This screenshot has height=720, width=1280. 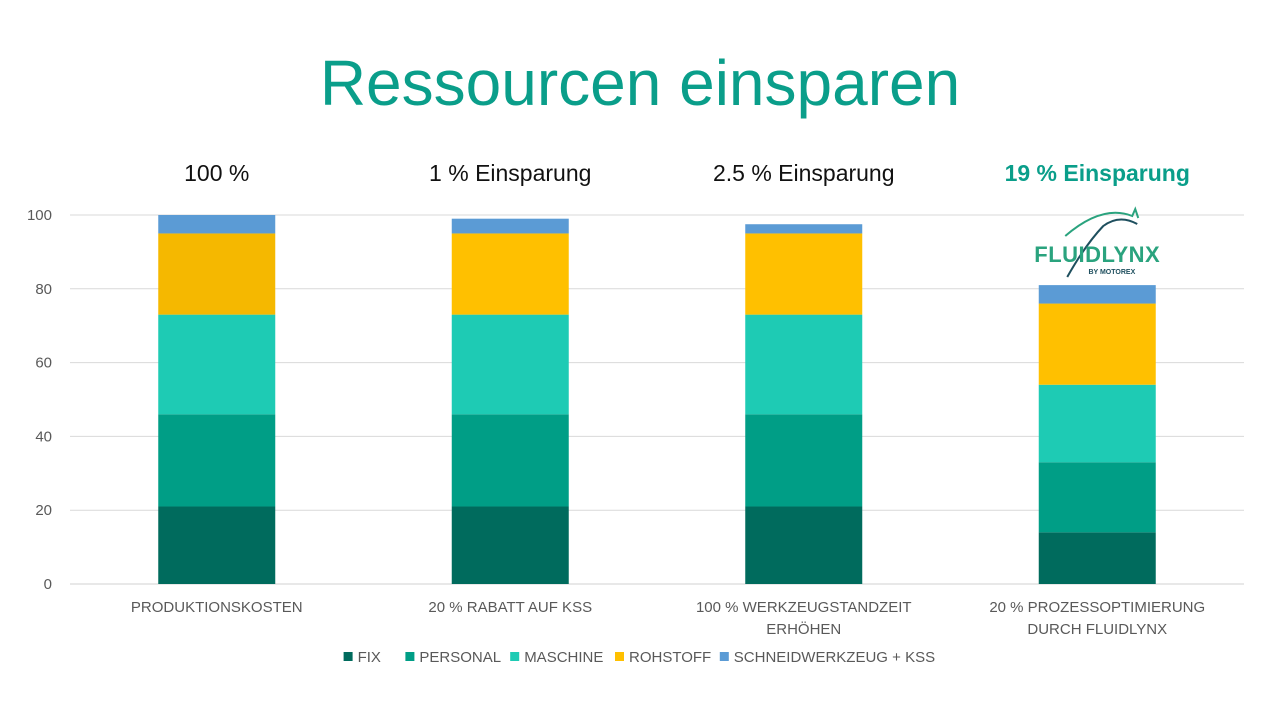 I want to click on y-tick-label: 0, so click(x=48, y=584).